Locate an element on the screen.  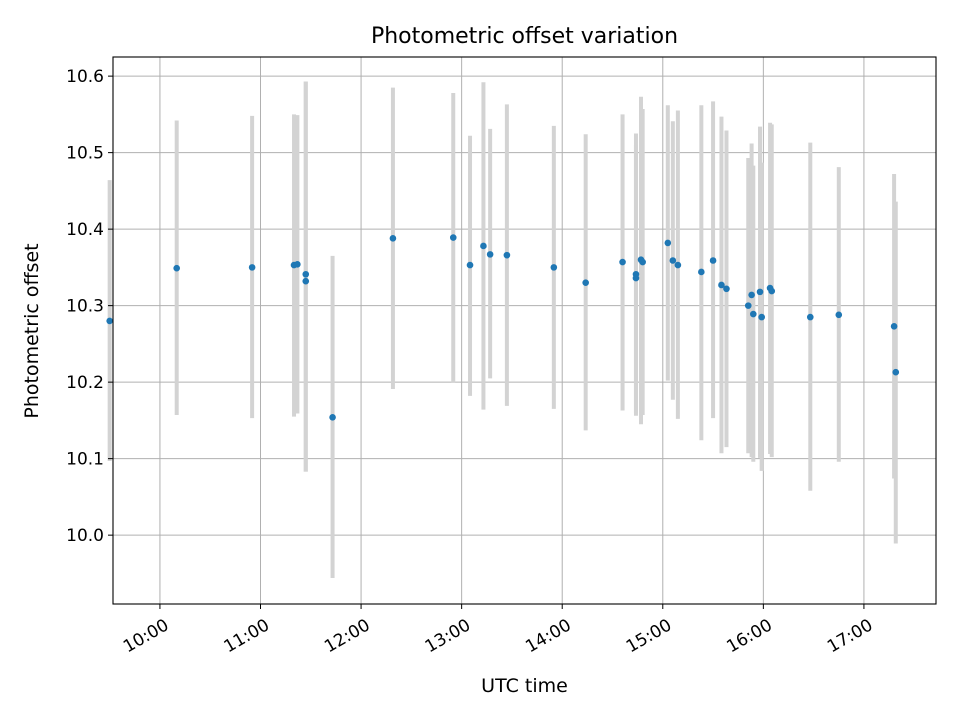
y-tick-label: 10.0 is located at coordinates (85, 536).